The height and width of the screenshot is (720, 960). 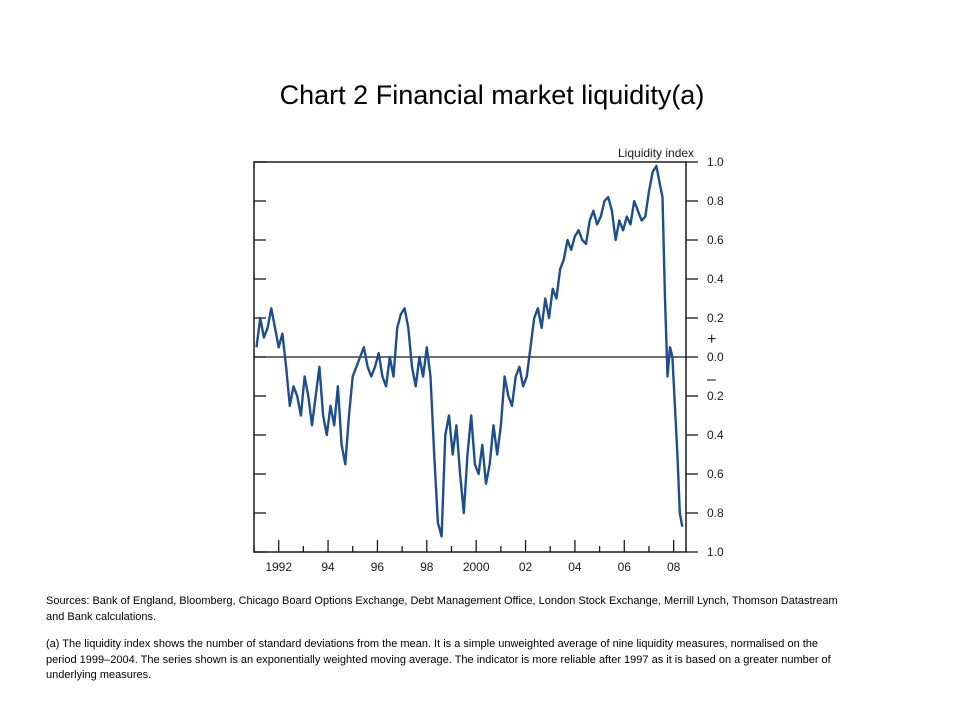 I want to click on x-tick-label: 98, so click(x=427, y=567).